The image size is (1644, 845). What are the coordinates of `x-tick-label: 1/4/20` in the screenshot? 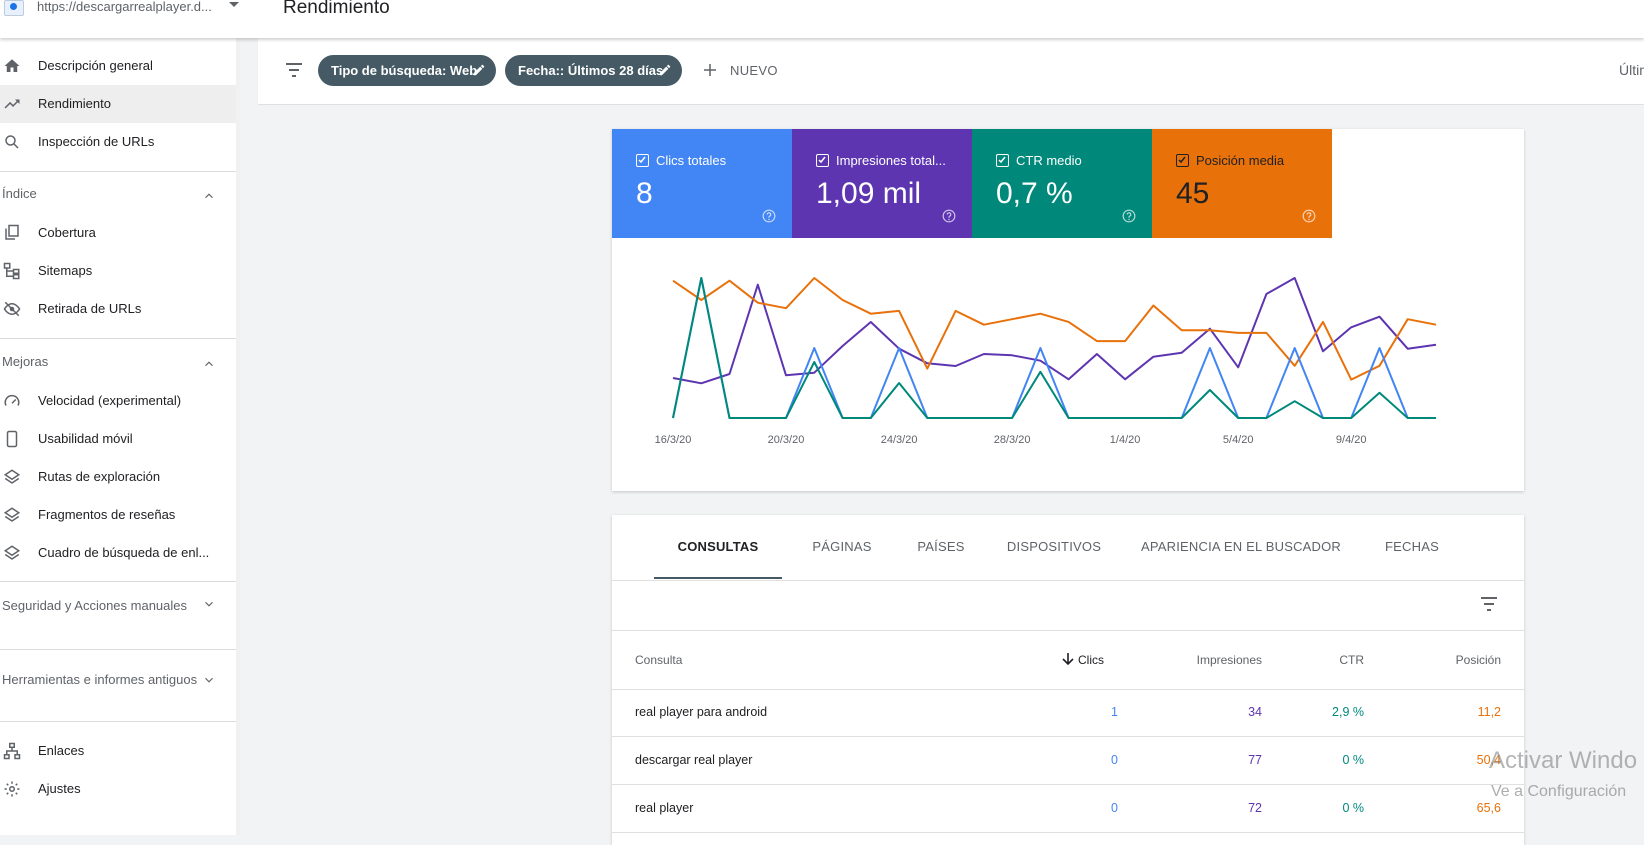 It's located at (1125, 440).